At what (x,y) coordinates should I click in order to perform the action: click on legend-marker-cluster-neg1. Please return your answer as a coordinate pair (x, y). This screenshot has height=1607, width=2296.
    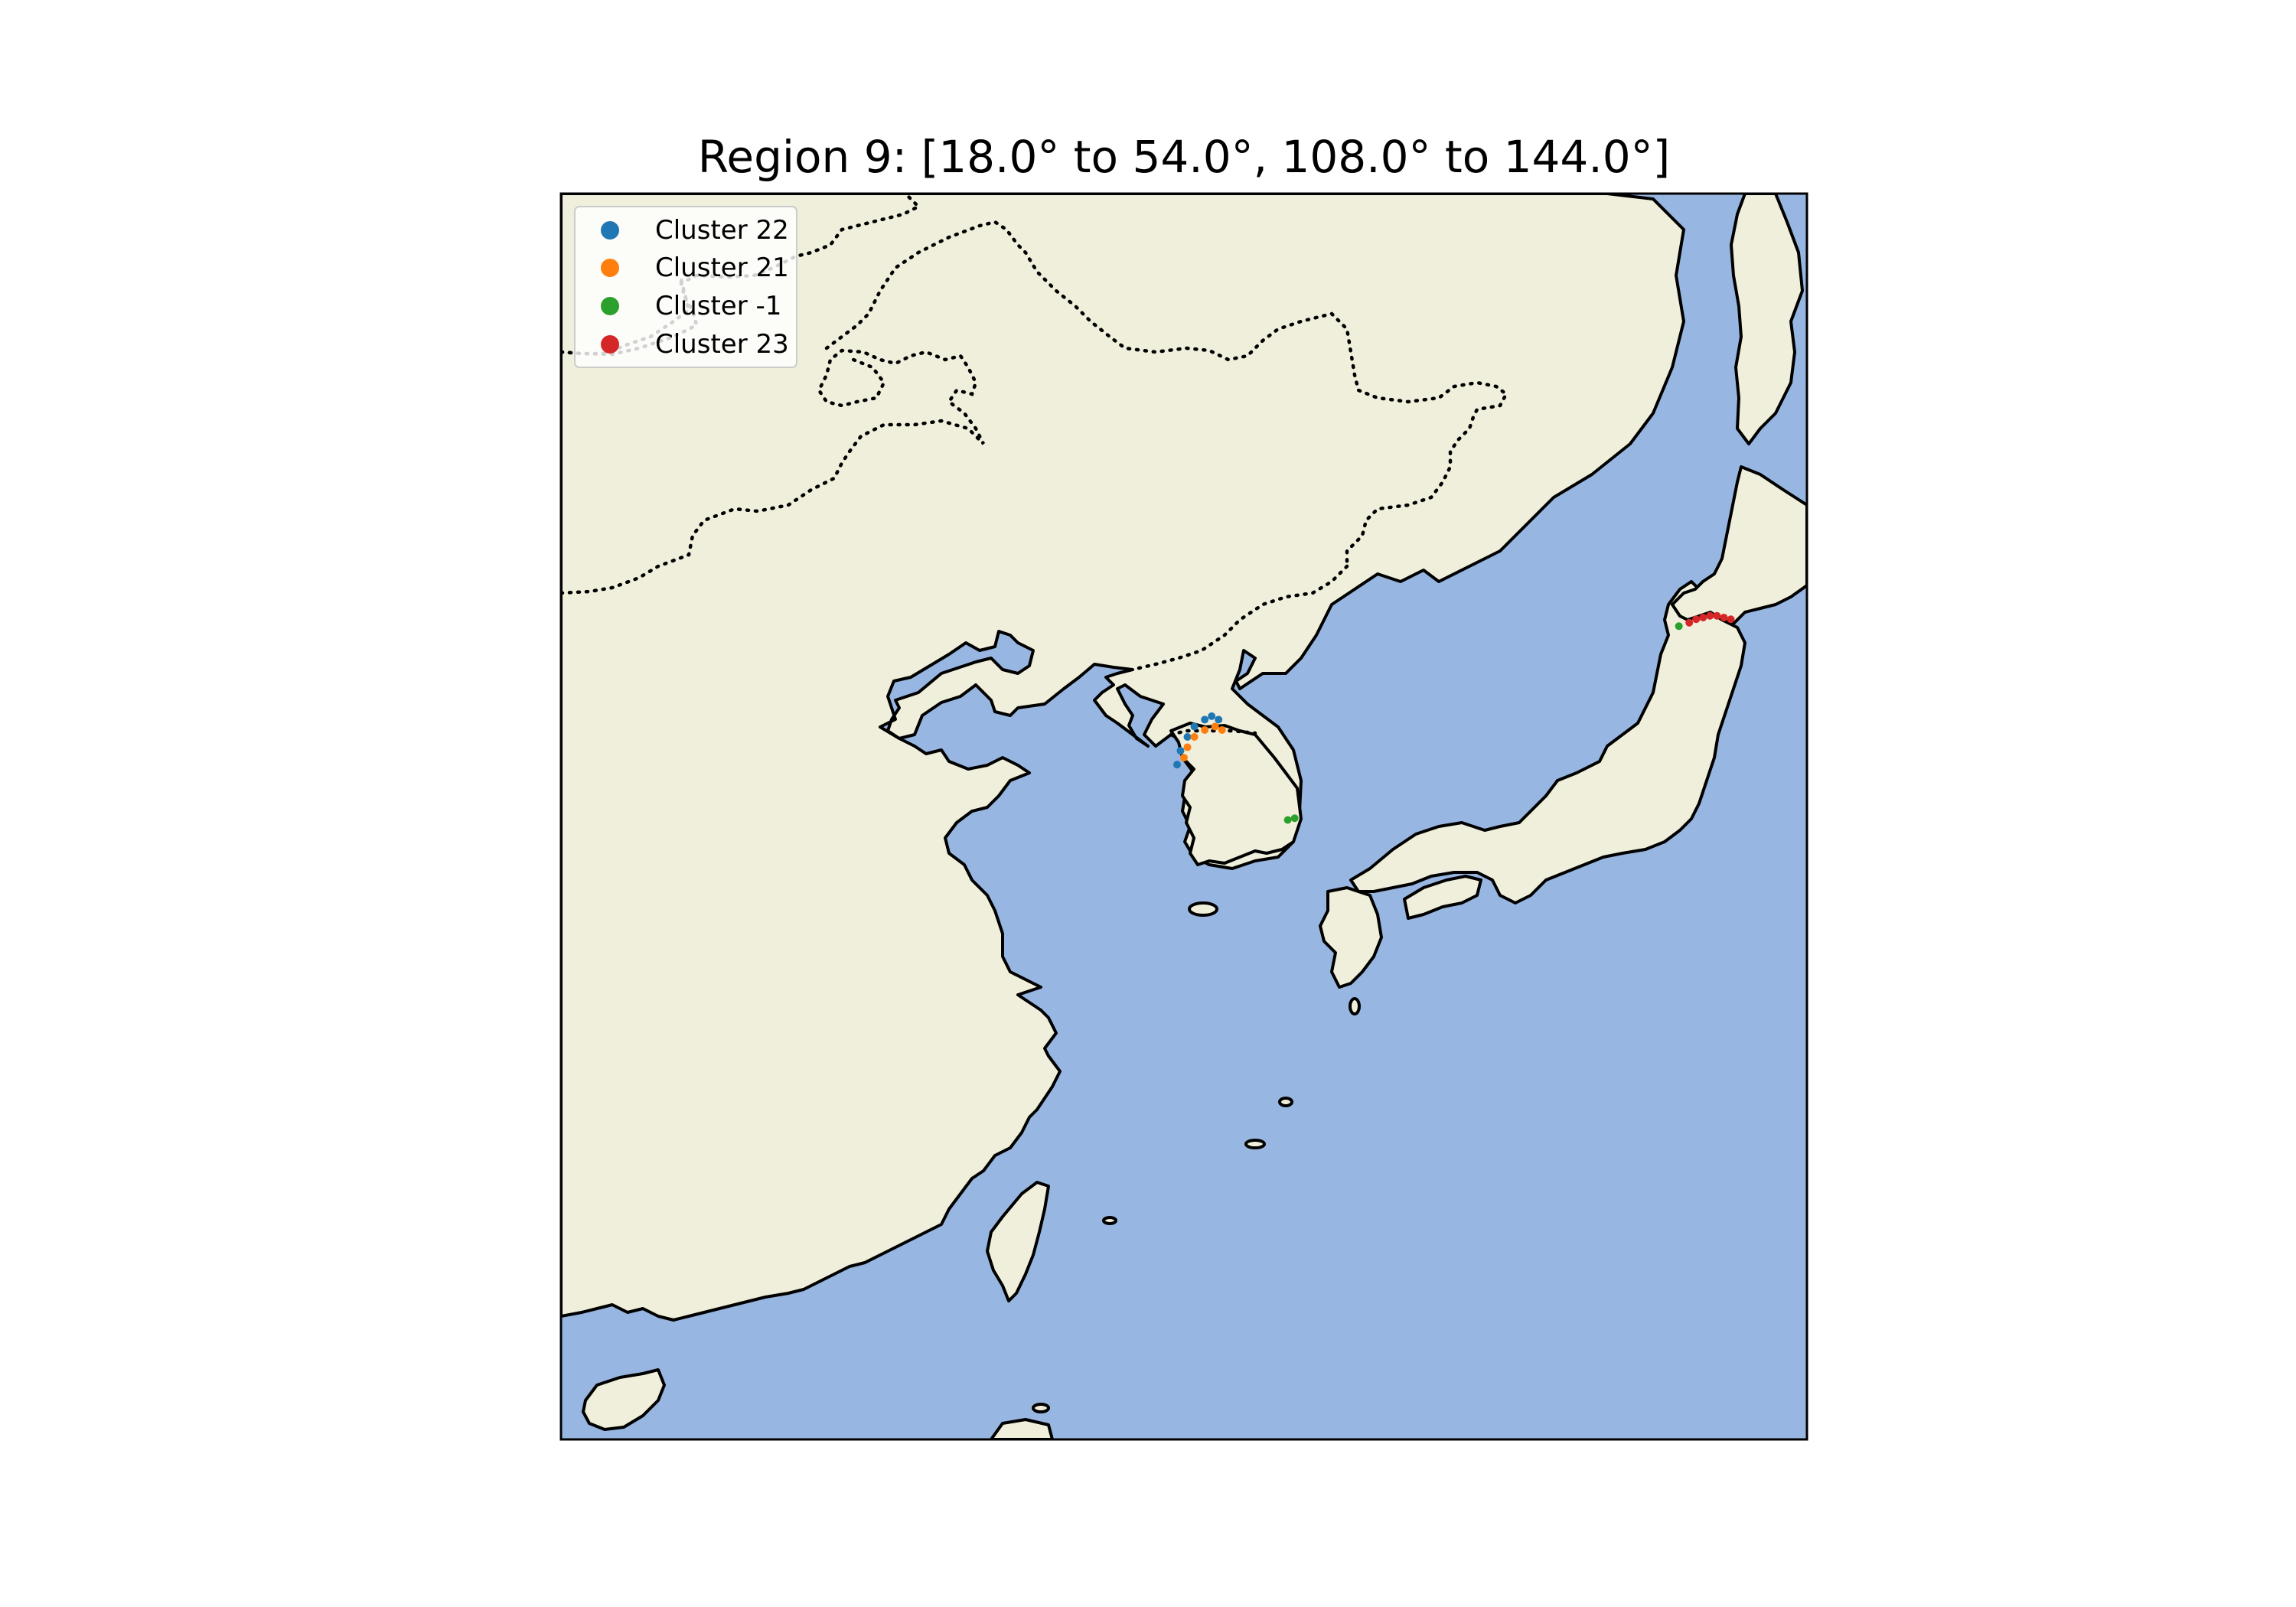
    Looking at the image, I should click on (610, 306).